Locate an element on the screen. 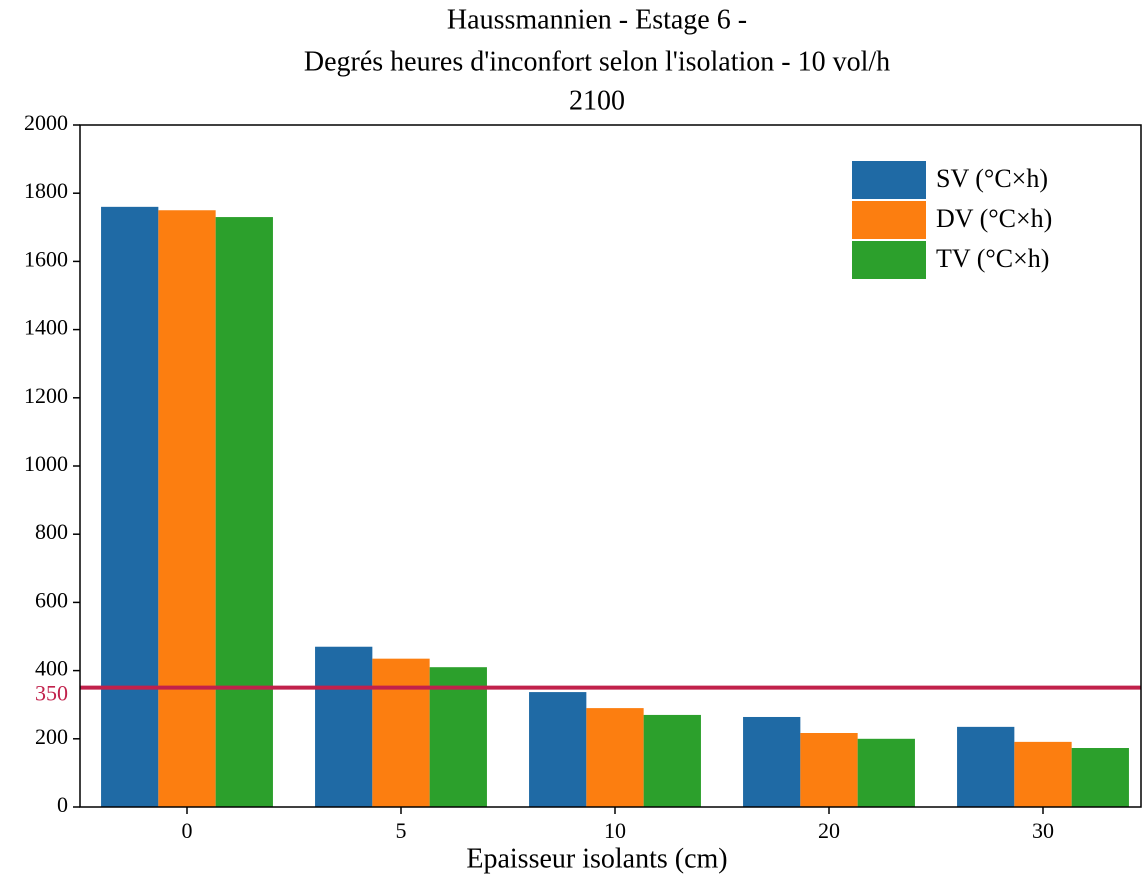  legend-label: TV (°C×h) is located at coordinates (992, 258).